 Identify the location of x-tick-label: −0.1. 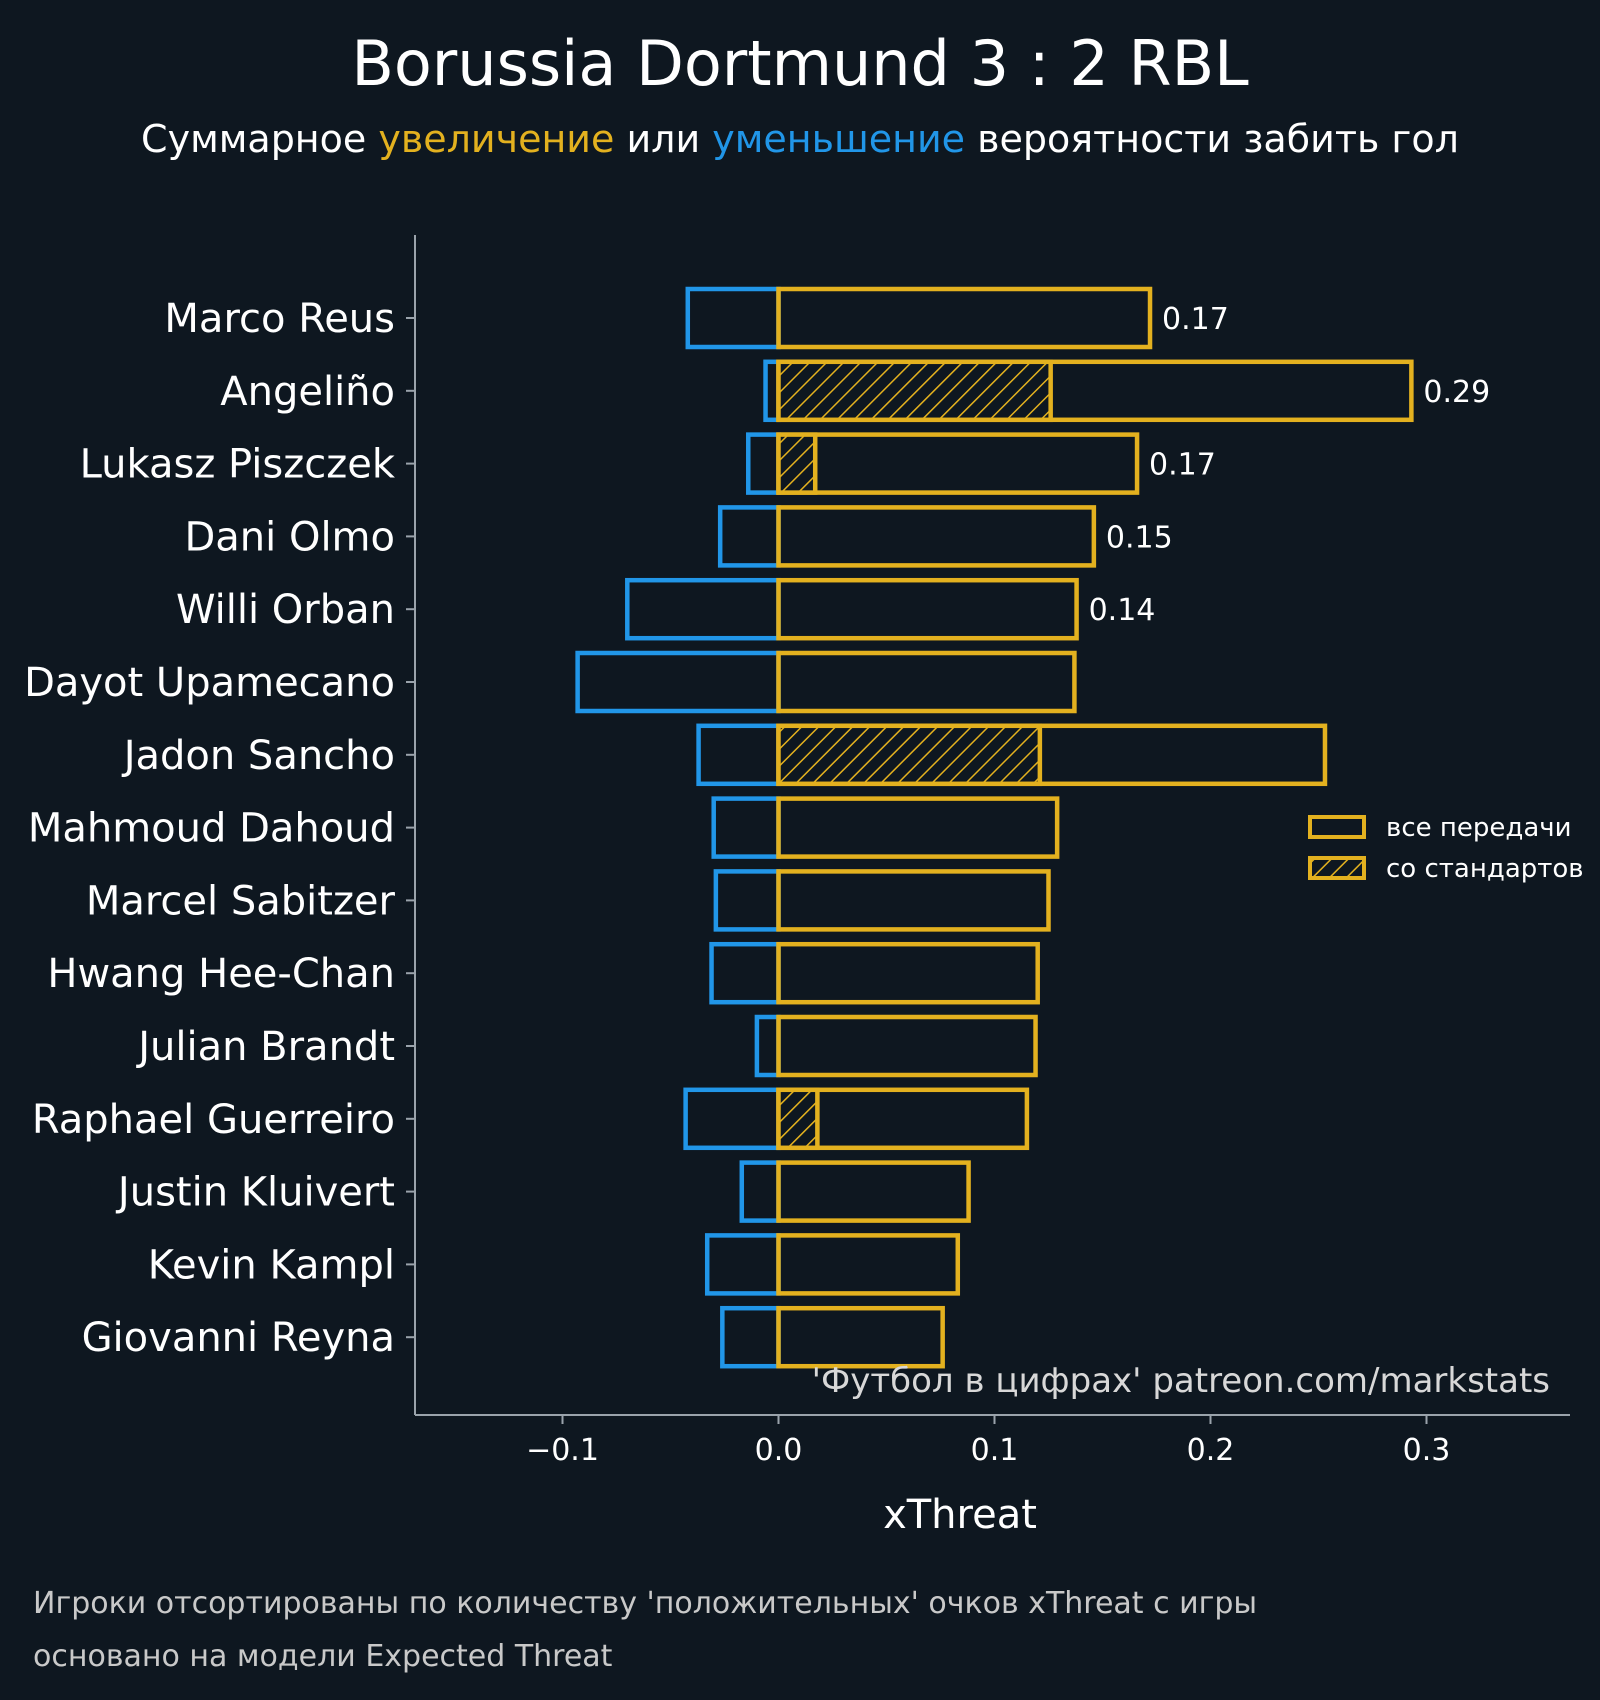
(562, 1450).